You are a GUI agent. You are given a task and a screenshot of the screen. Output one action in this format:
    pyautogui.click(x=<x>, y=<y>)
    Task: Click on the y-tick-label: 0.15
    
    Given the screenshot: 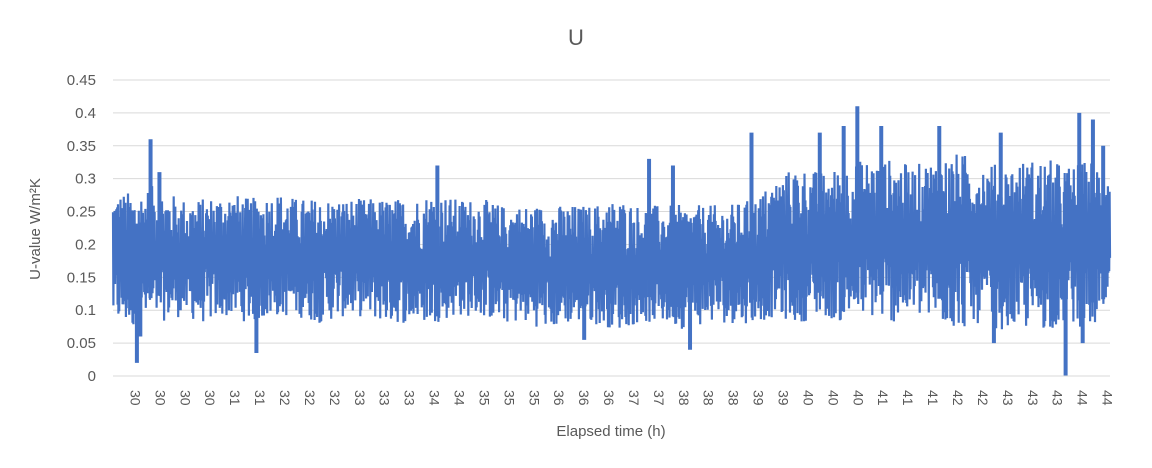 What is the action you would take?
    pyautogui.click(x=81, y=277)
    